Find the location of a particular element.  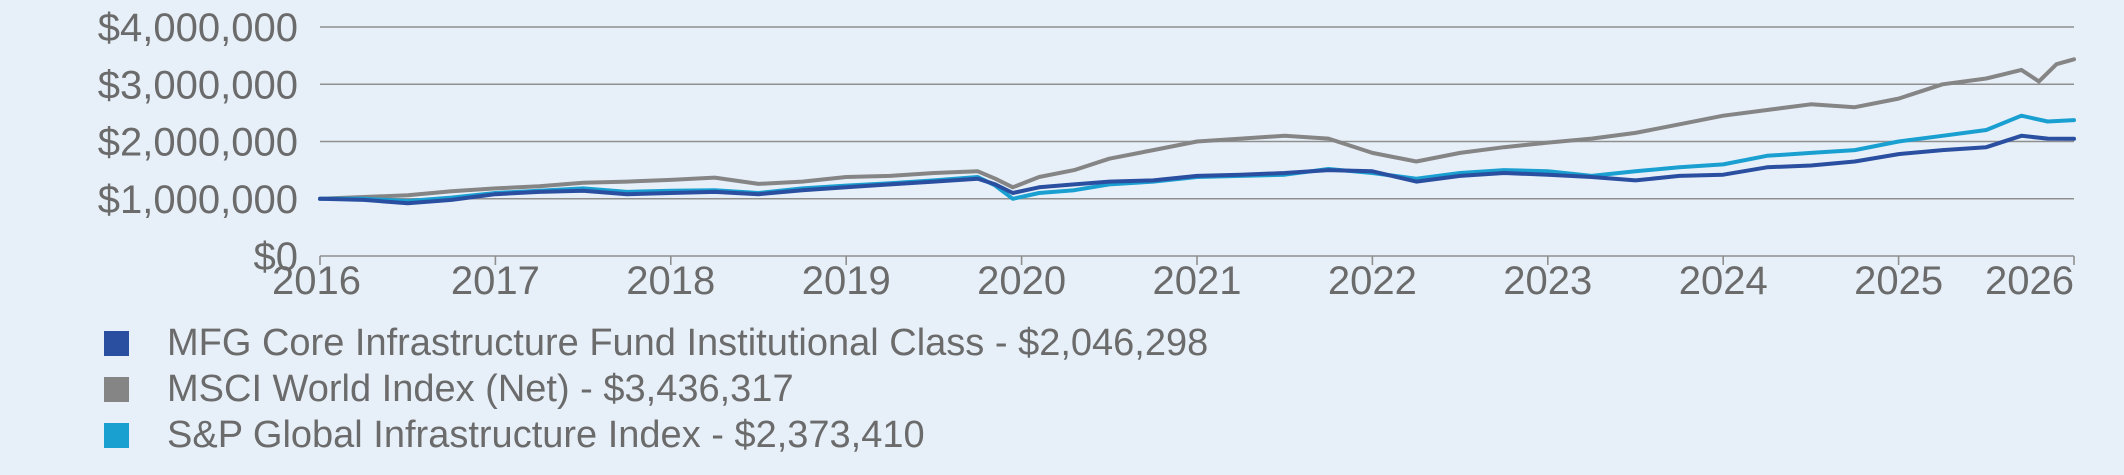

x-tick-label: 2018 is located at coordinates (670, 279).